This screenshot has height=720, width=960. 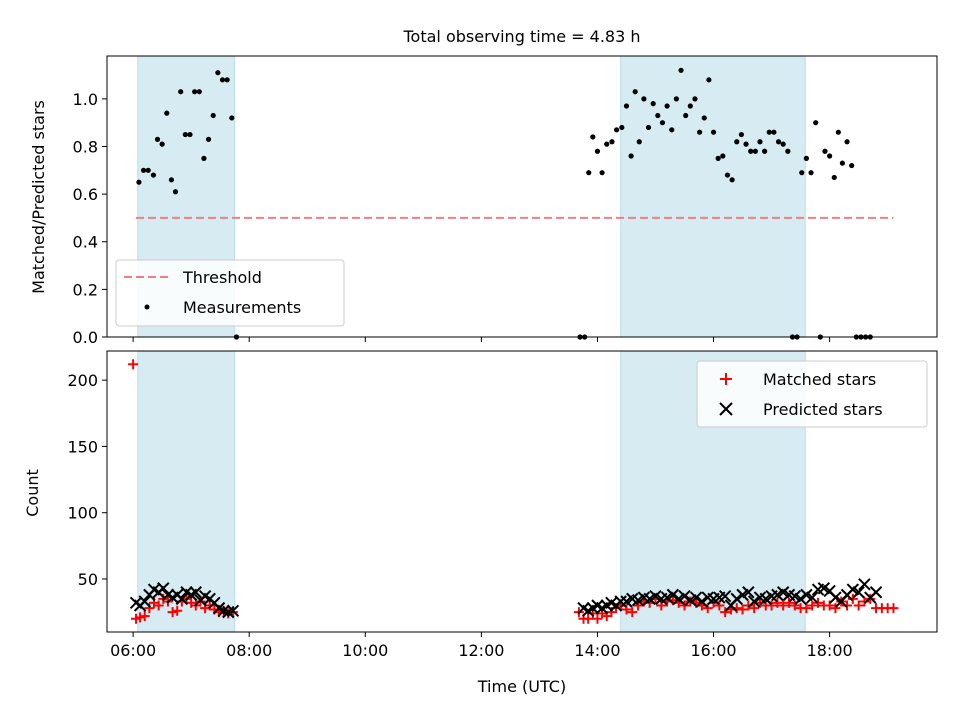 I want to click on legend-matched-label: Matched stars, so click(x=819, y=379).